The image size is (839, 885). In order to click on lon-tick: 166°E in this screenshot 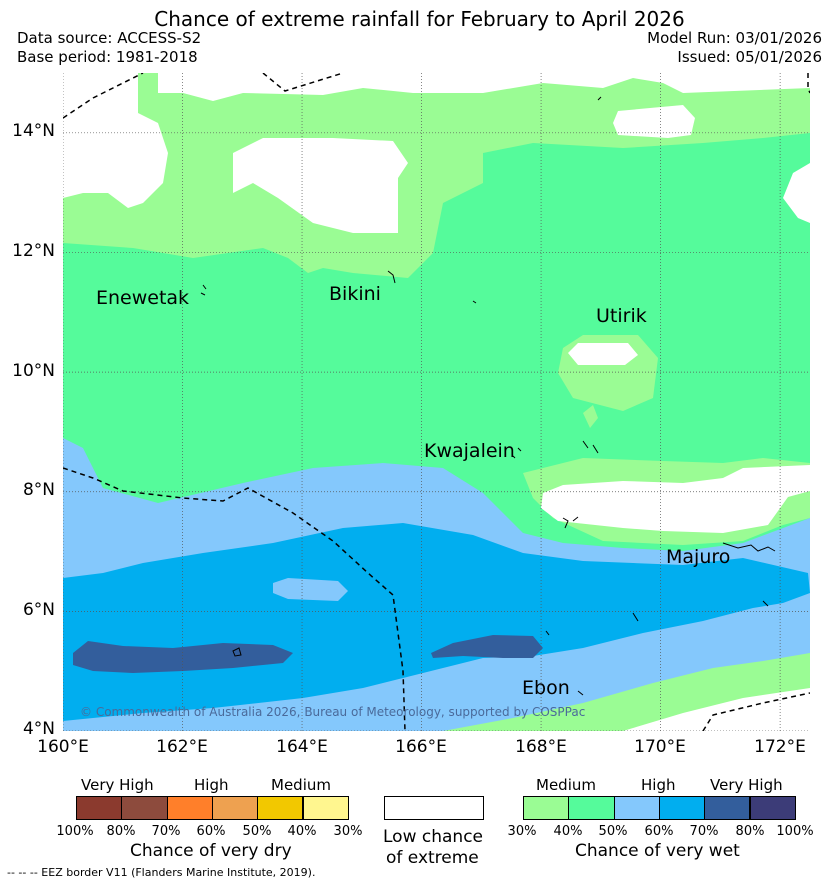, I will do `click(421, 747)`.